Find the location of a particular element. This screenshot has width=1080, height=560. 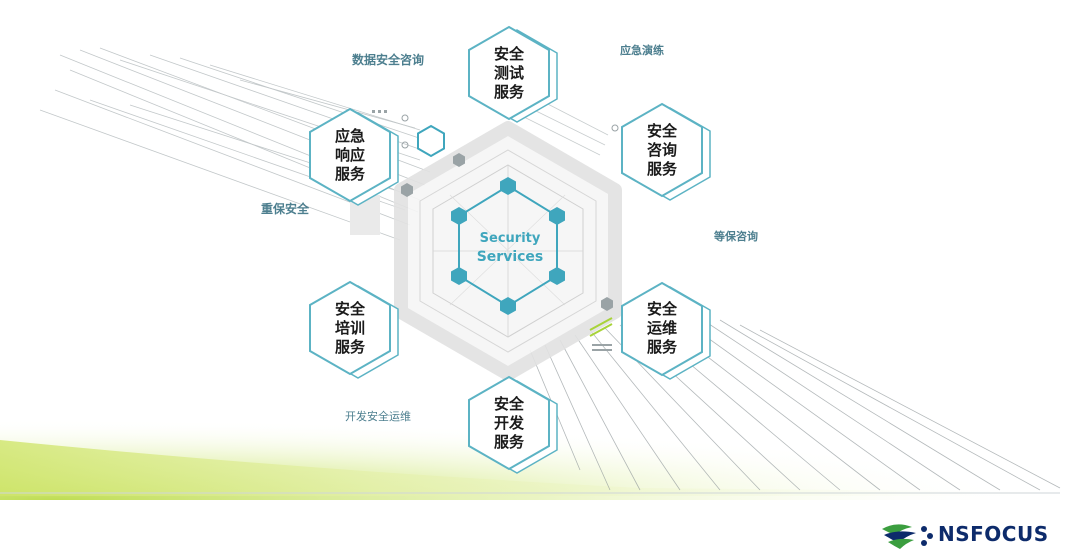

center-title-line1: Security is located at coordinates (510, 238).